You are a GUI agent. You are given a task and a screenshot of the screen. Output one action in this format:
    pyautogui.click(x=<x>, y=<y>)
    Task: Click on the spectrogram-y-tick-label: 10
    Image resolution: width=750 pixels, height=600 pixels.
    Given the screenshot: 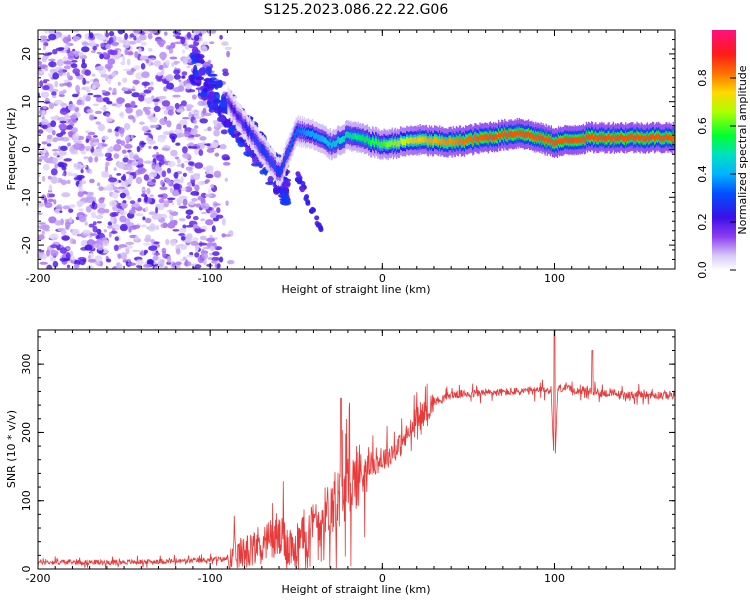 What is the action you would take?
    pyautogui.click(x=26, y=102)
    